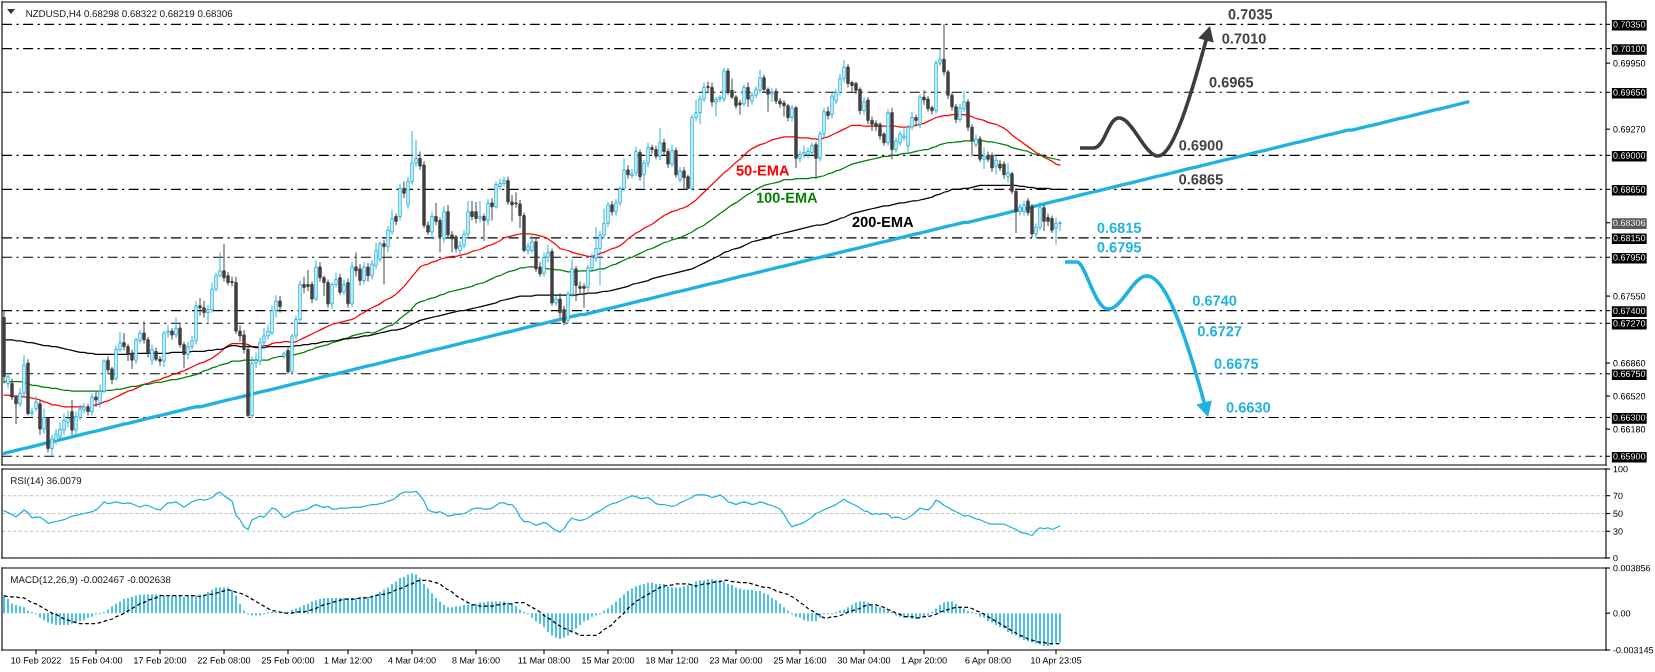  Describe the element at coordinates (988, 661) in the screenshot. I see `x-tick-label: 6 Apr 08:00` at that location.